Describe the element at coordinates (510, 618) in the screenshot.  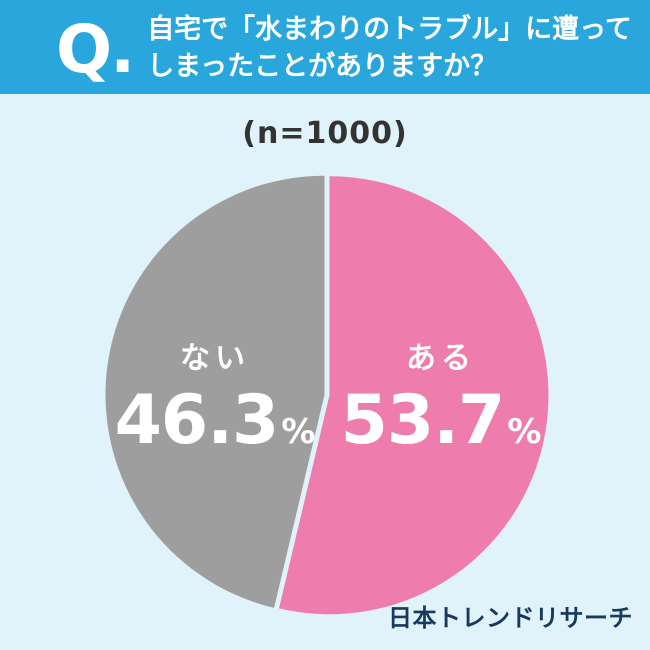
I see `brand-footer: 日本トレンドリサーチ` at that location.